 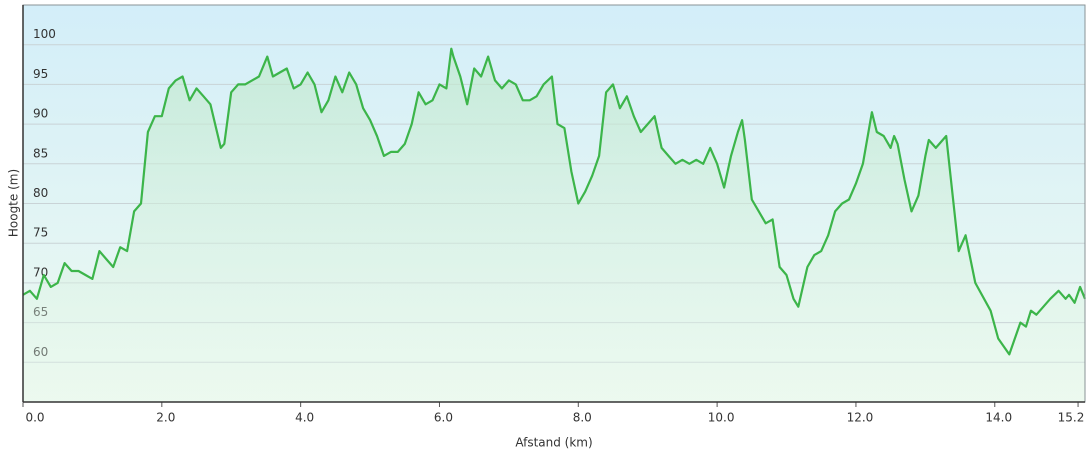 I want to click on y-tick-label: 75, so click(x=40, y=233).